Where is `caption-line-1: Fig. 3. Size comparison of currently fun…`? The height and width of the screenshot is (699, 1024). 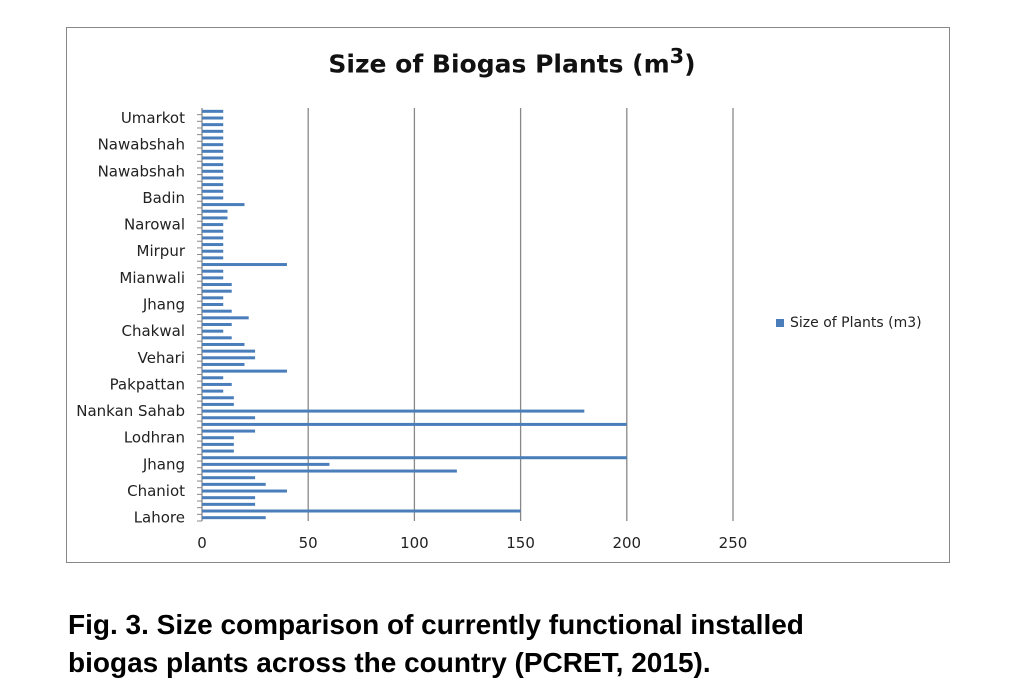
caption-line-1: Fig. 3. Size comparison of currently fun… is located at coordinates (436, 624).